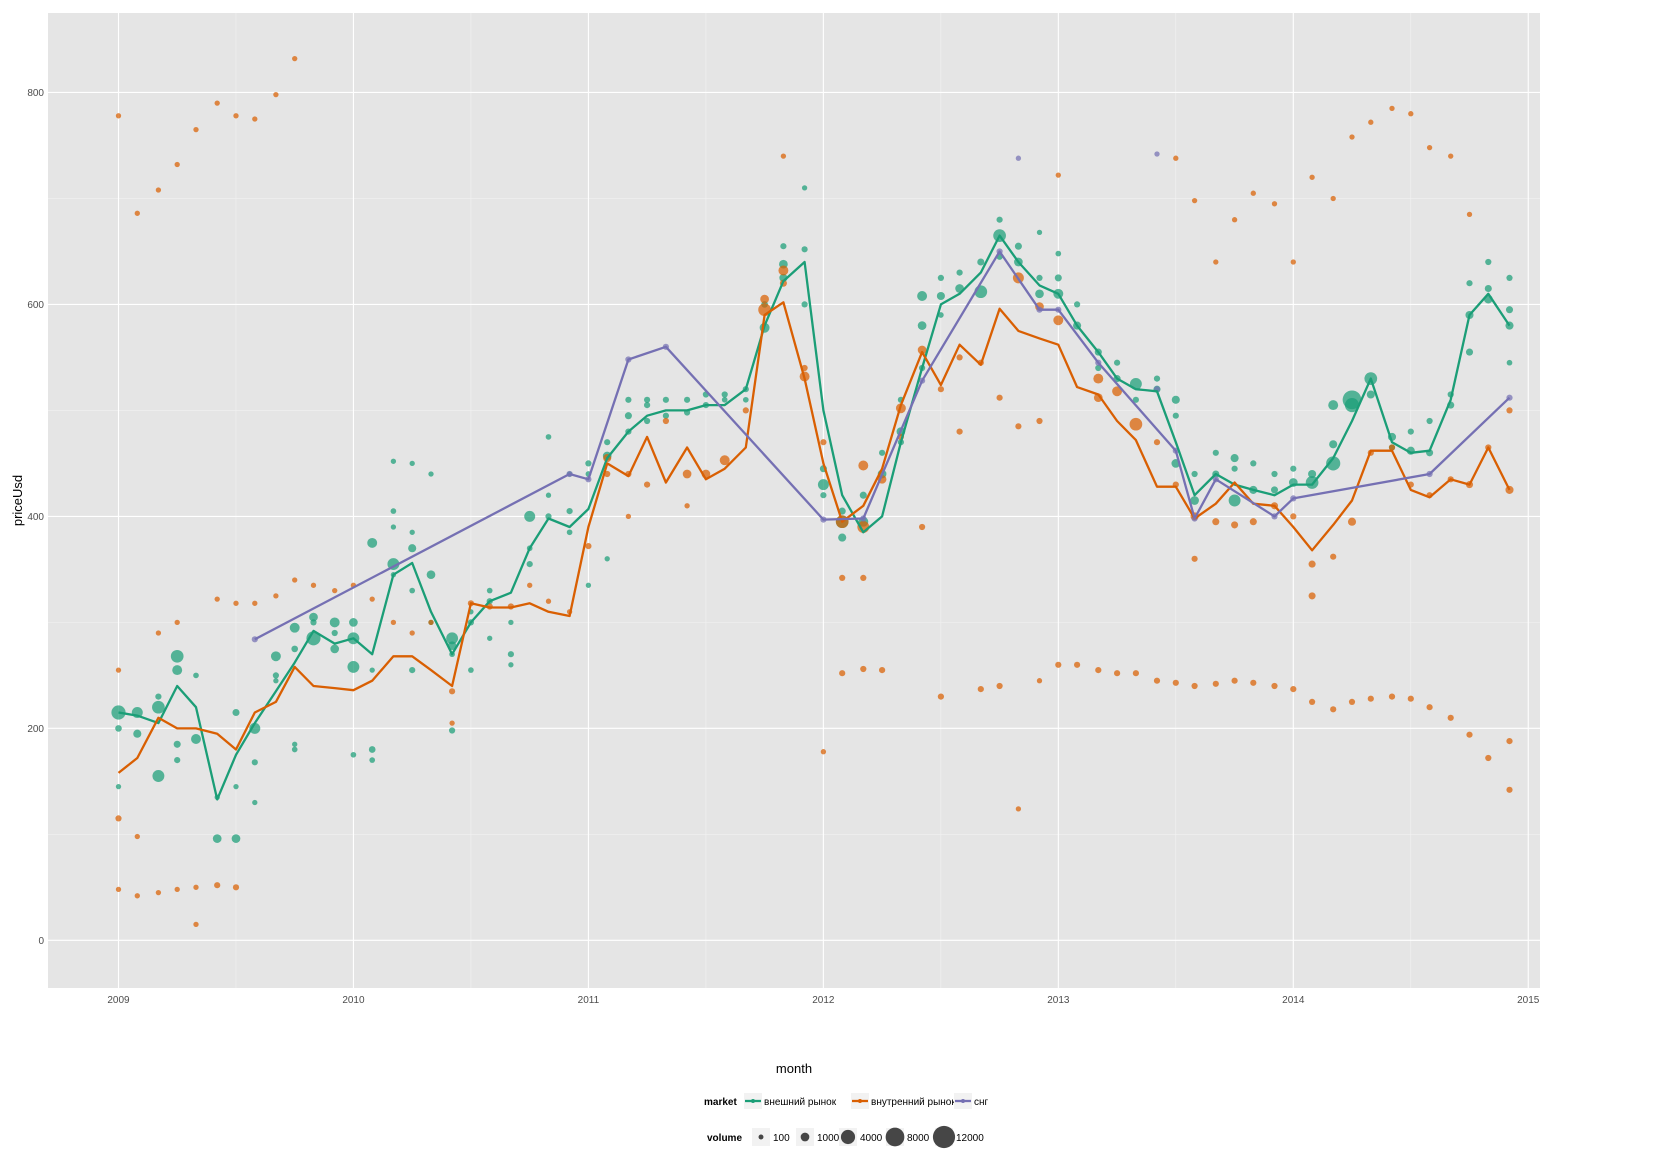 The height and width of the screenshot is (1174, 1654). I want to click on y-tick-label: 800, so click(35, 93).